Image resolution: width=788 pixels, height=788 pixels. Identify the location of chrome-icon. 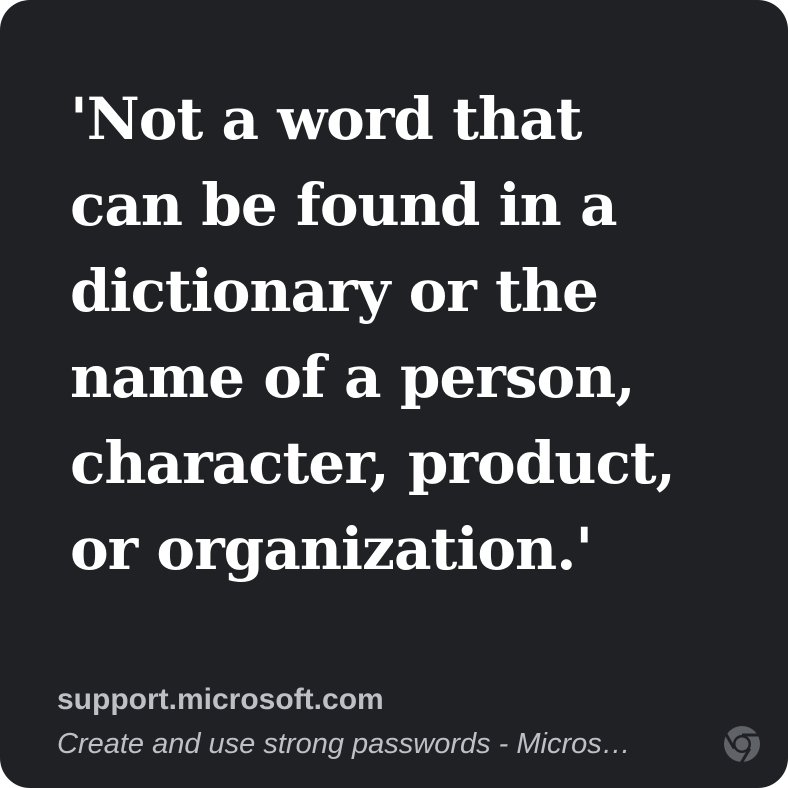
(742, 745).